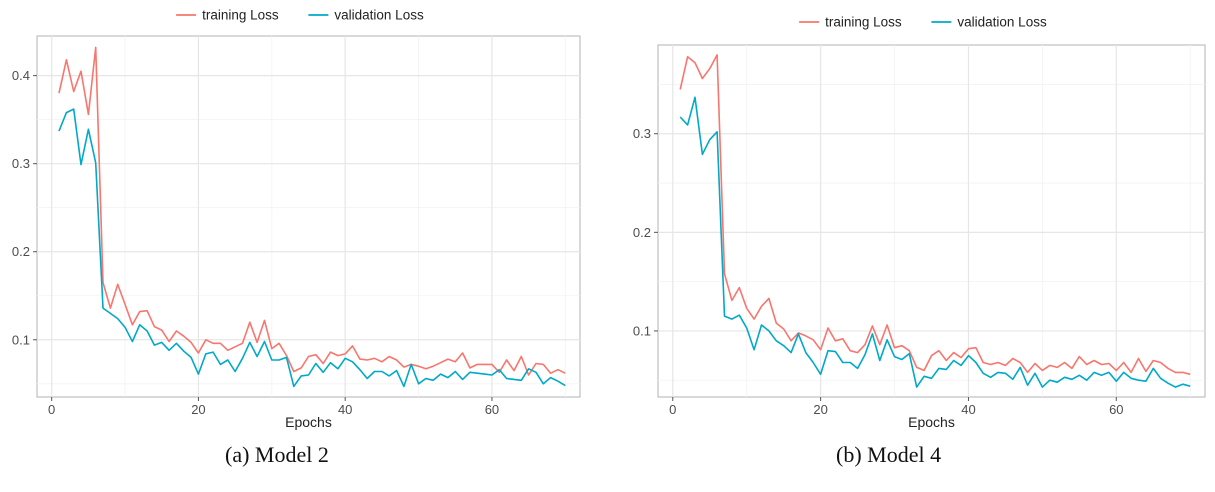 The height and width of the screenshot is (492, 1215). Describe the element at coordinates (889, 454) in the screenshot. I see `caption-model-4: (b) Model 4` at that location.